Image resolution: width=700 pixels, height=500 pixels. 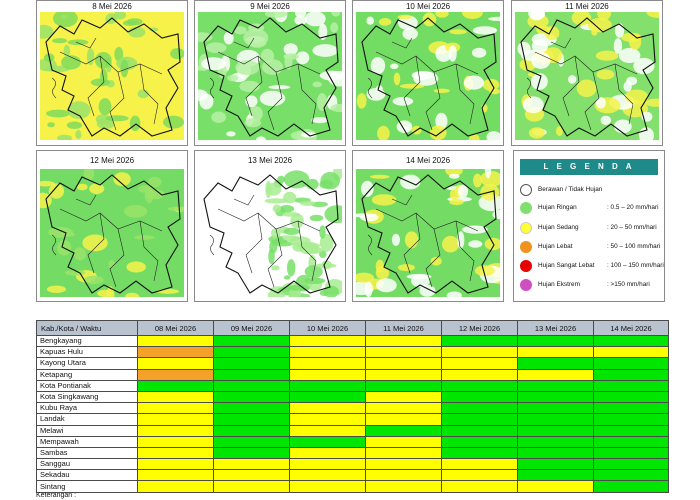 I want to click on map-panel-3: 10 Mei 2026, so click(x=428, y=73).